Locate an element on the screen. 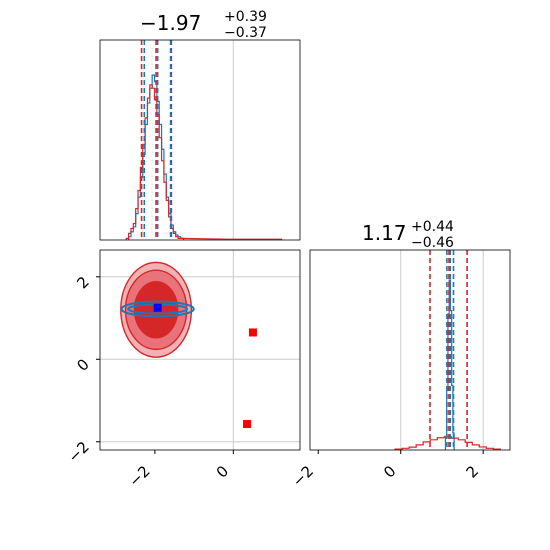  bottom-right-x-tick-label-2: 2 is located at coordinates (472, 471).